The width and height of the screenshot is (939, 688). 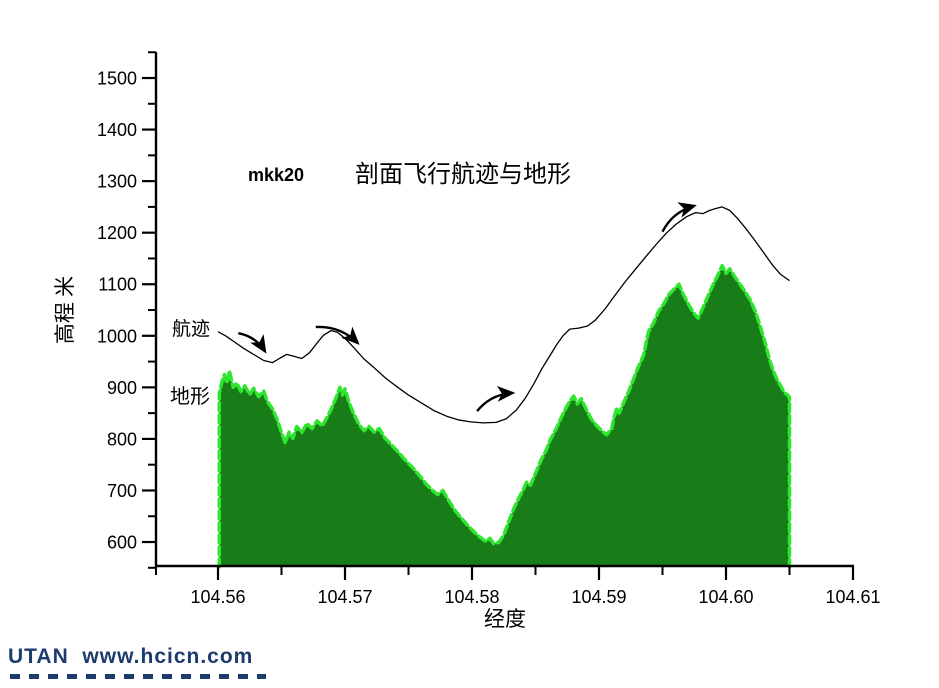 I want to click on y-tick-label: 700, so click(x=122, y=491).